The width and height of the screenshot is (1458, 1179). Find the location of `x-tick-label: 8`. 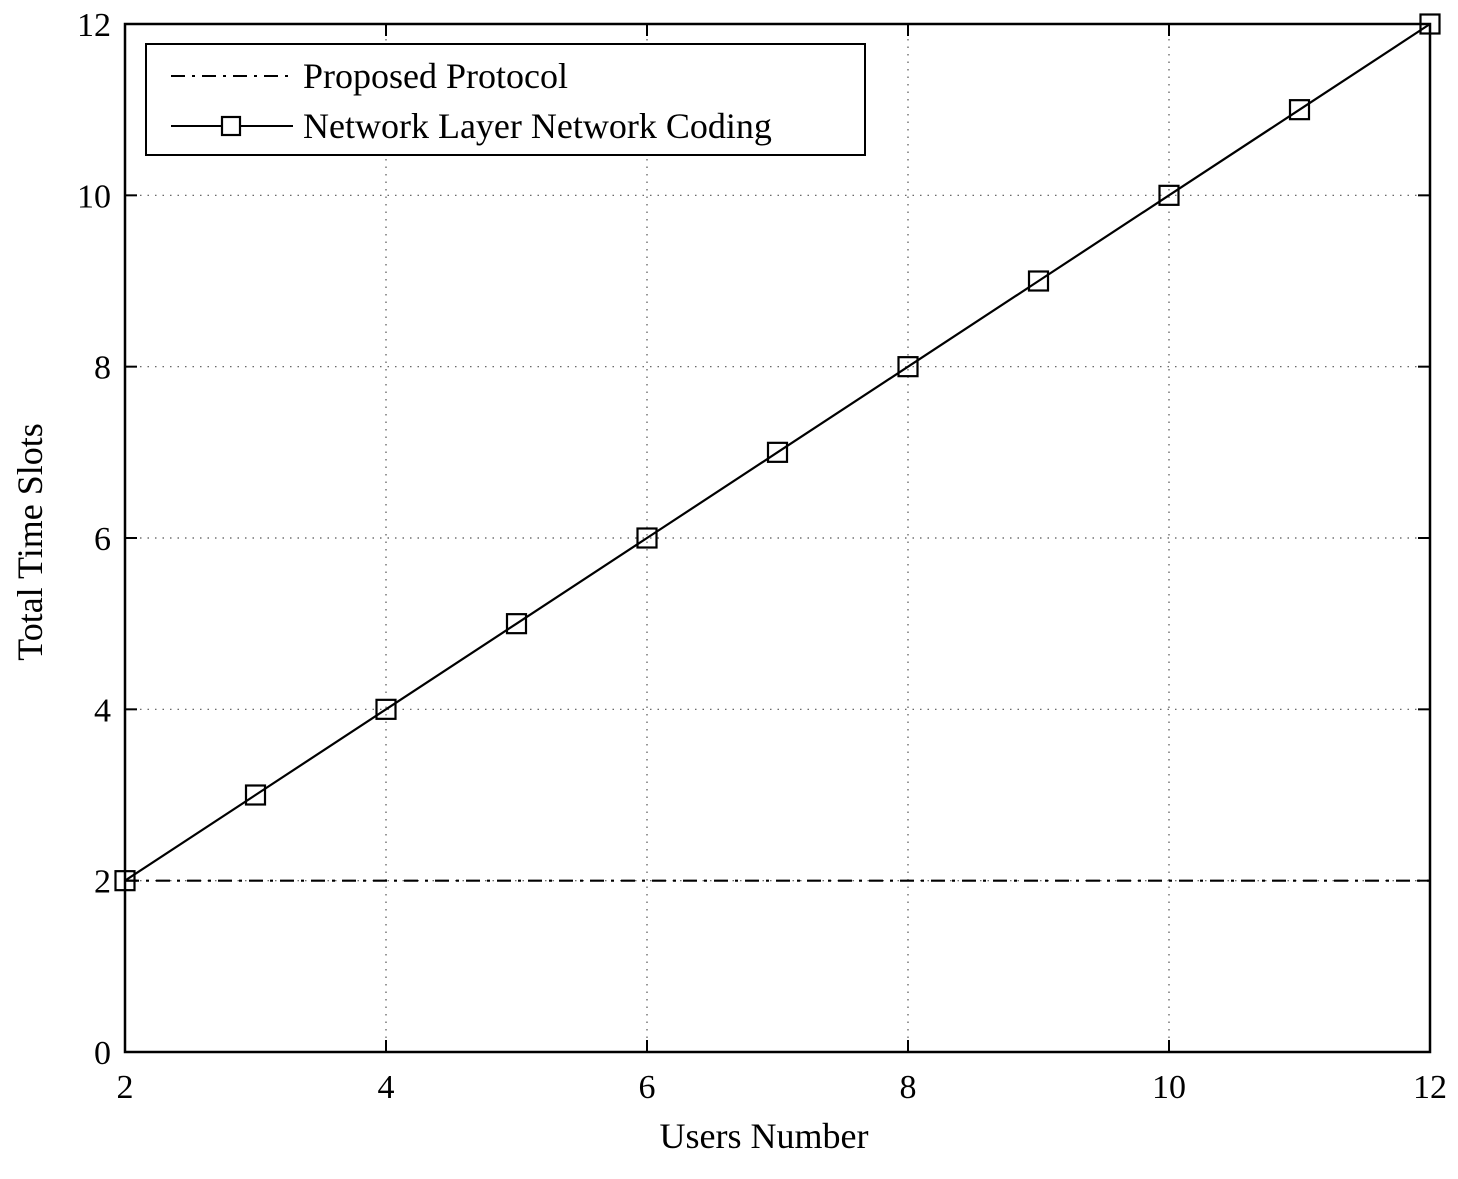

x-tick-label: 8 is located at coordinates (908, 1087).